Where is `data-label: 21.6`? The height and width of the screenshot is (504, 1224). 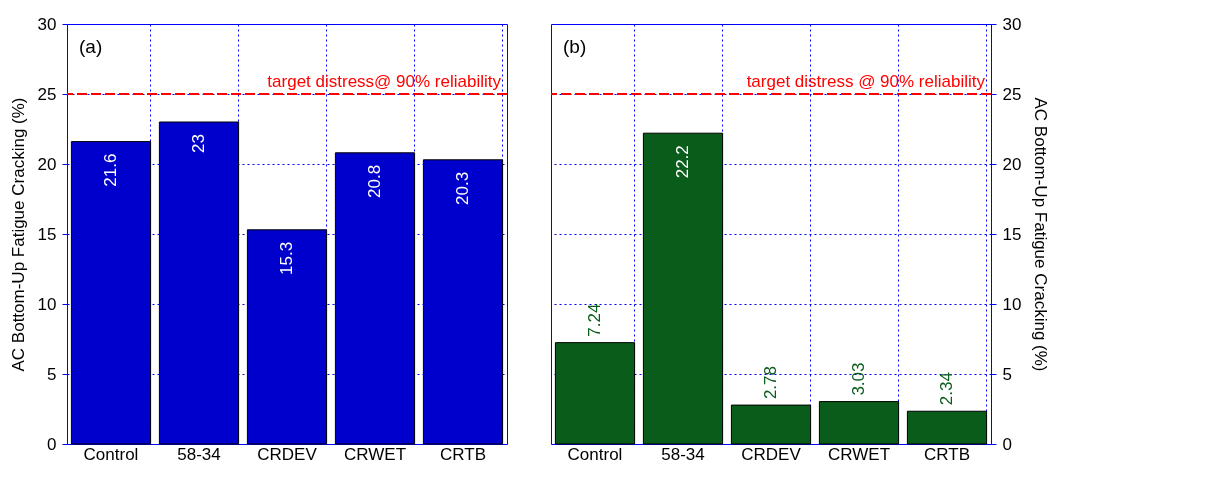
data-label: 21.6 is located at coordinates (110, 170).